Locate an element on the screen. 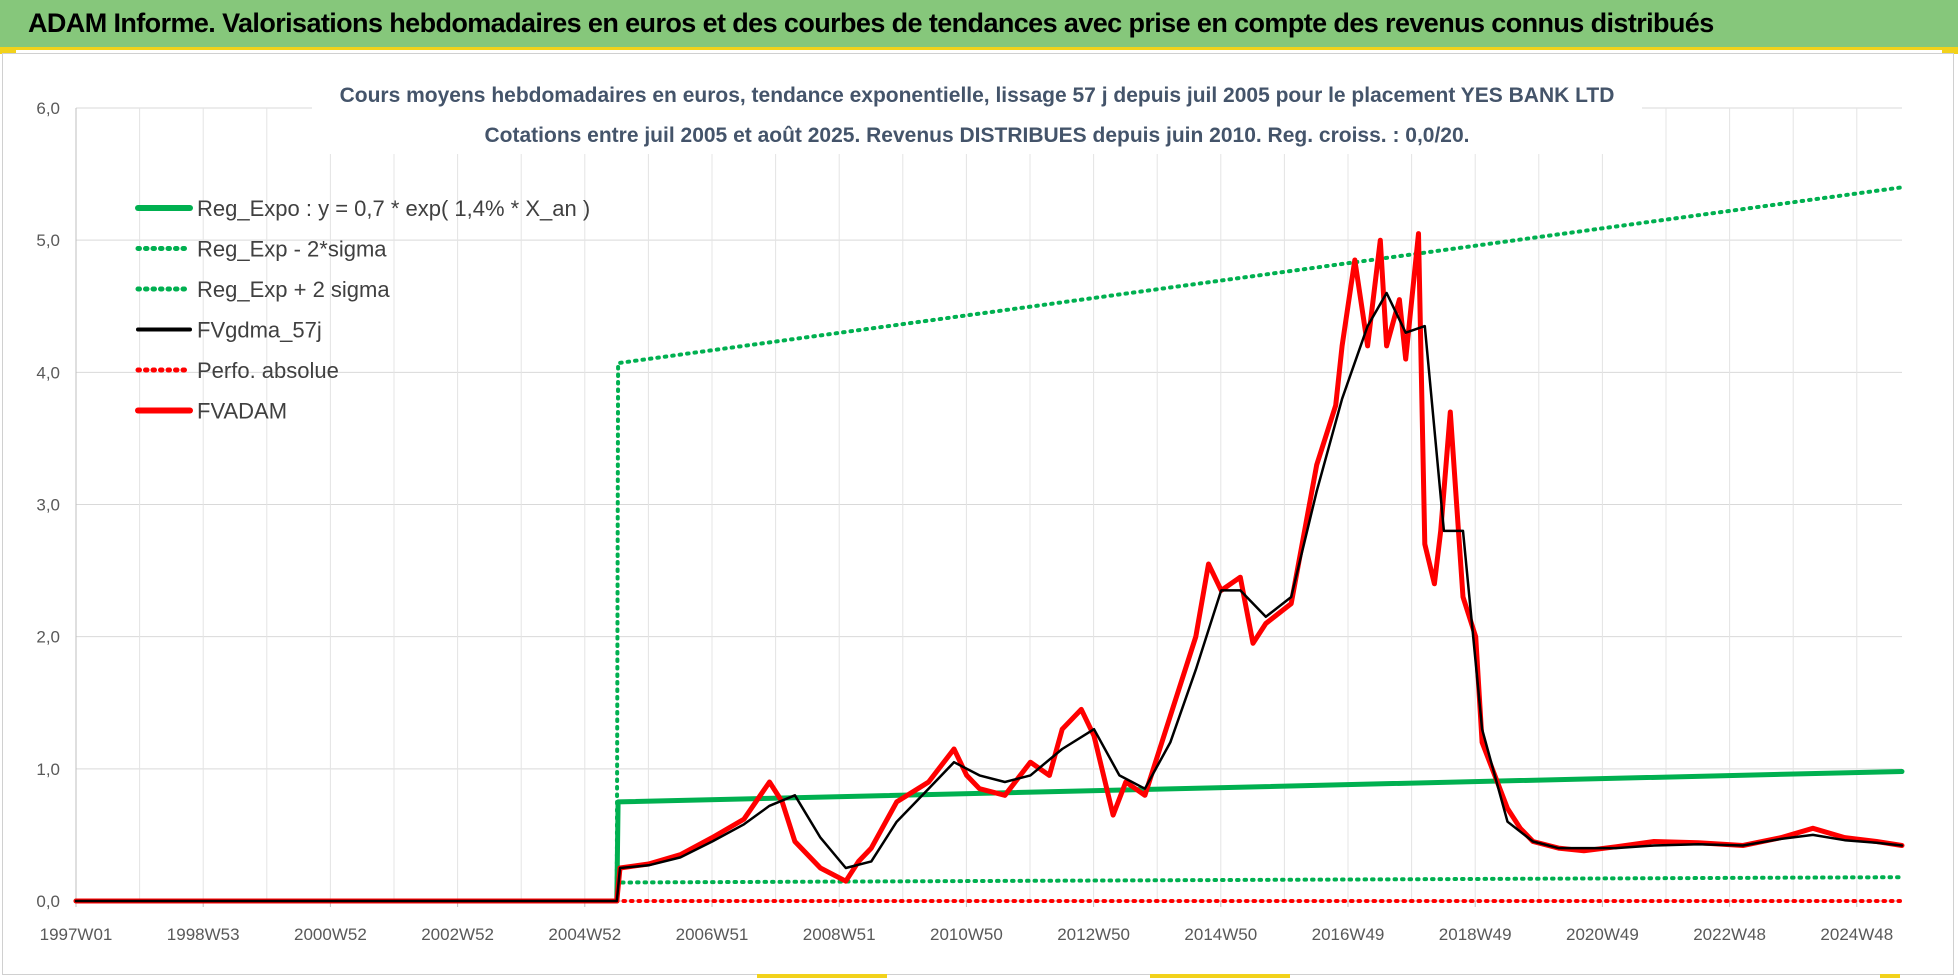  x-tick-label: 2010W50 is located at coordinates (966, 934).